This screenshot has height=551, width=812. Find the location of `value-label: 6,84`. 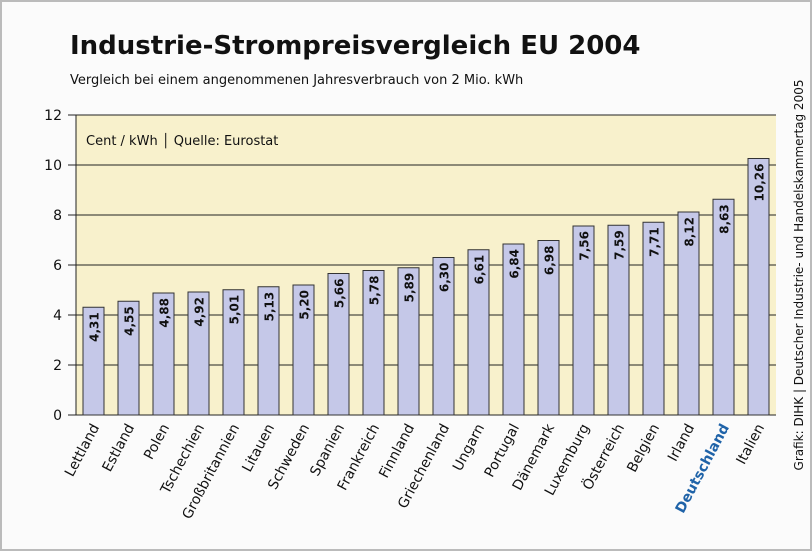

value-label: 6,84 is located at coordinates (515, 264).